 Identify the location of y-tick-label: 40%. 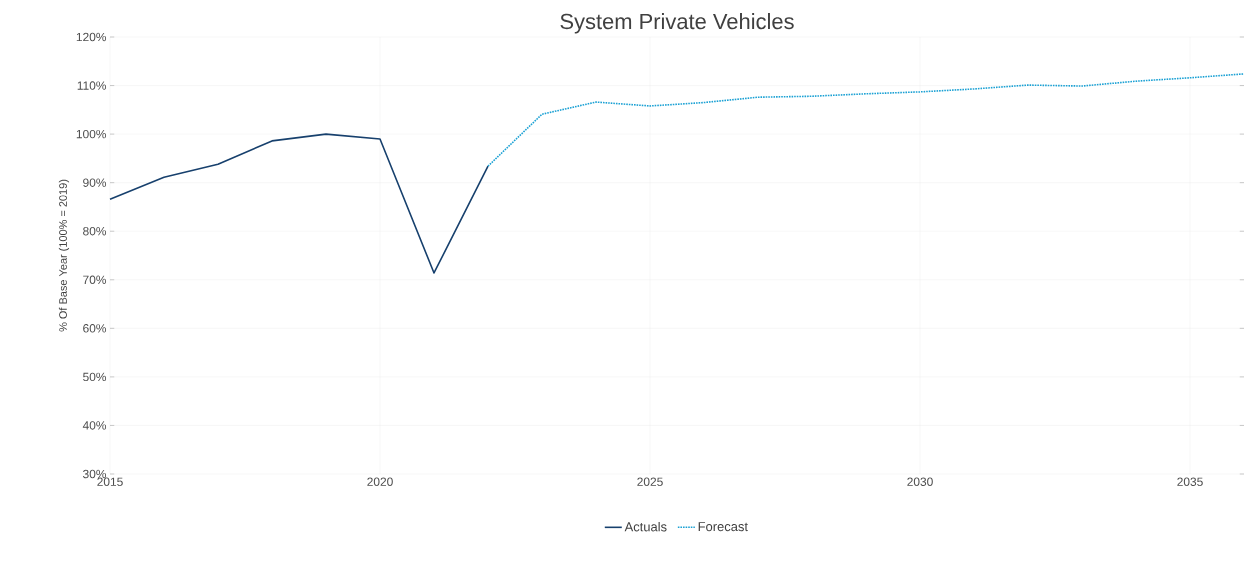
(94, 425).